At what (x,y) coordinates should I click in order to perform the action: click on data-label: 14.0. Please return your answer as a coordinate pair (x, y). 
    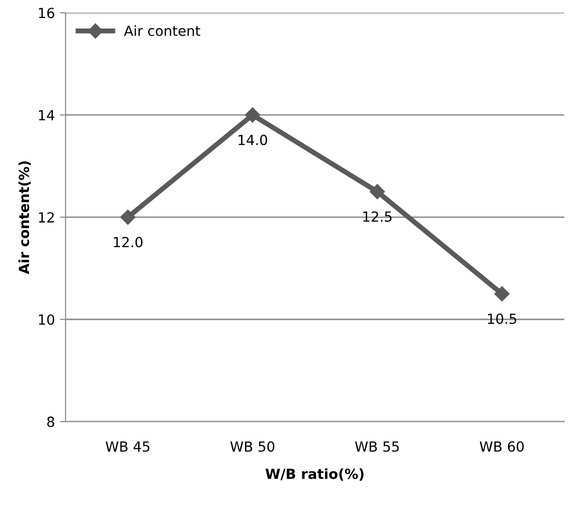
    Looking at the image, I should click on (253, 140).